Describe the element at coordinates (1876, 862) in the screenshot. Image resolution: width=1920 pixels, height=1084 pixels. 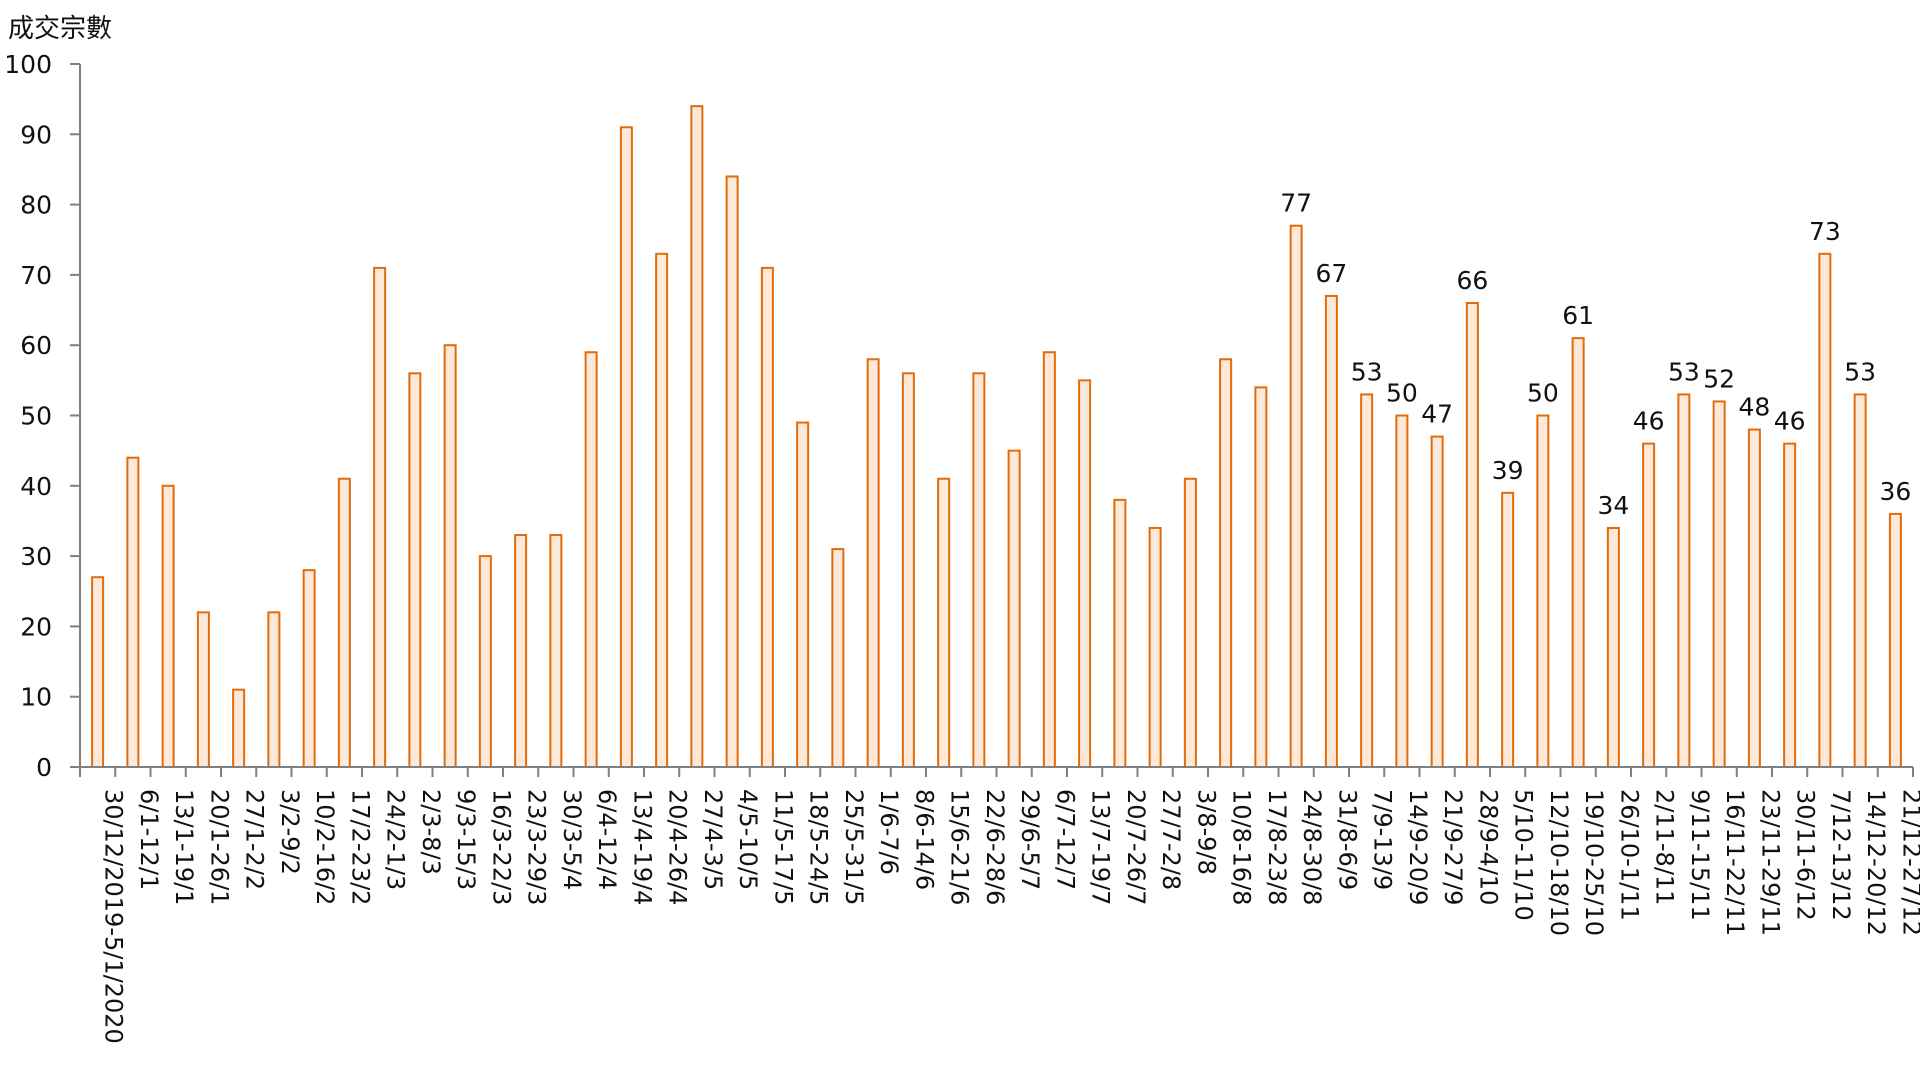
I see `x-tick-label: 14/12-20/12` at that location.